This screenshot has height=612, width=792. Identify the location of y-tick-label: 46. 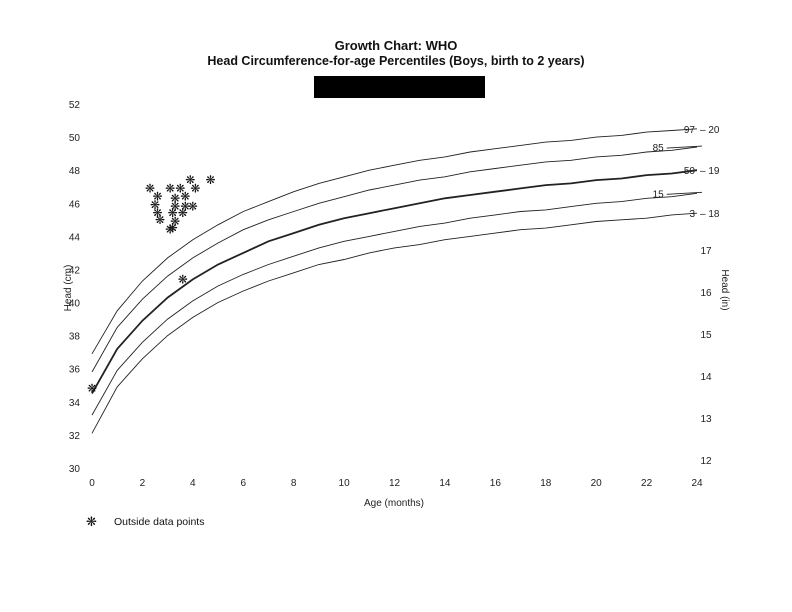
(75, 204).